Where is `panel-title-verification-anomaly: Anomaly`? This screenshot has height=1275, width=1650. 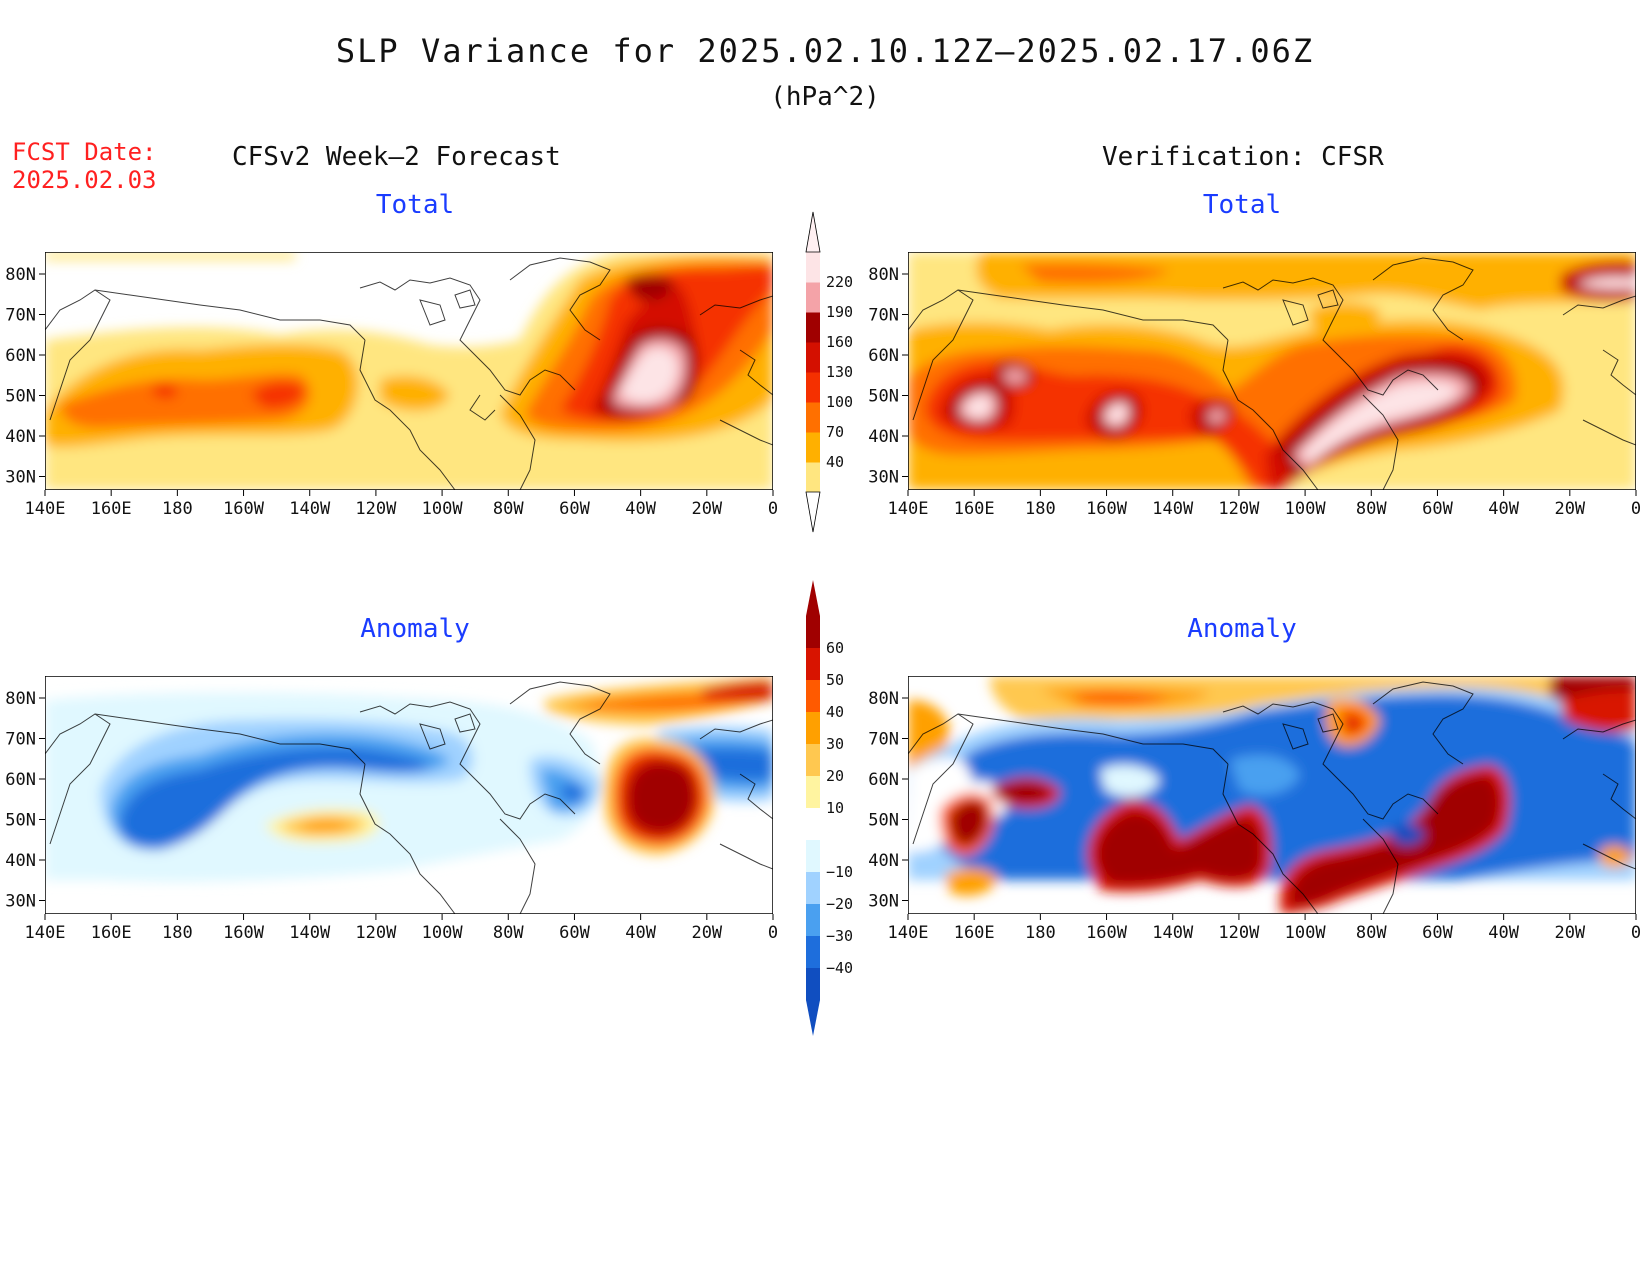 panel-title-verification-anomaly: Anomaly is located at coordinates (1242, 629).